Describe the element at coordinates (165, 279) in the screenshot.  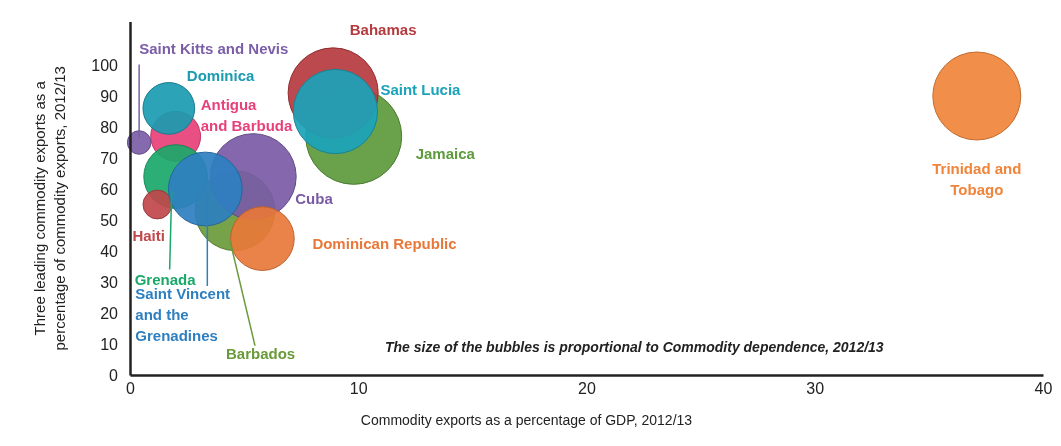
I see `text: Grenada` at that location.